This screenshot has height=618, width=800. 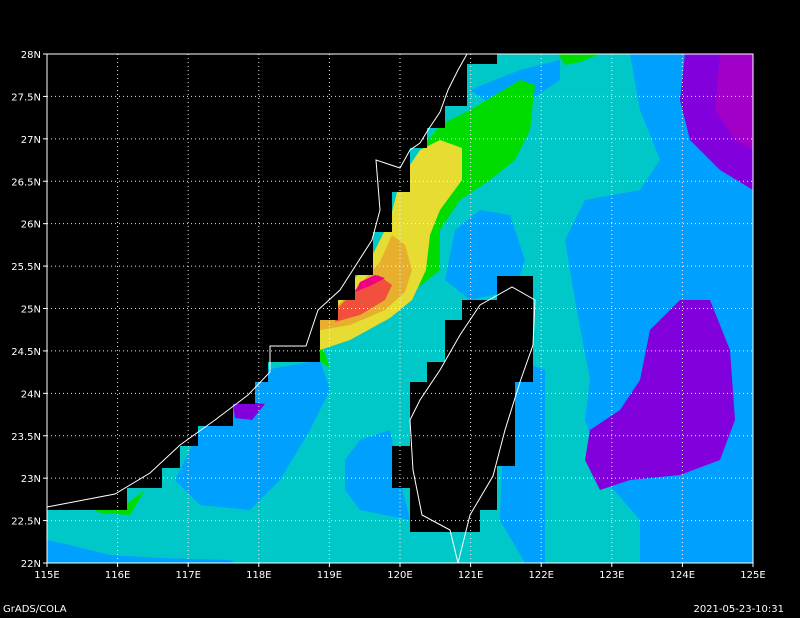 I want to click on lon-label: 119E, so click(x=329, y=575).